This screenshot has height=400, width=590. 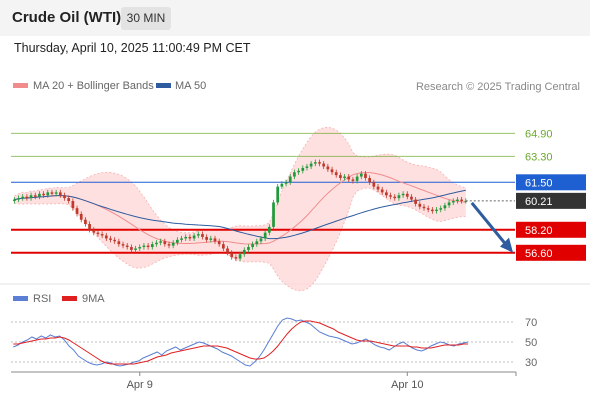 What do you see at coordinates (489, 223) in the screenshot?
I see `forecast-arrow-shaft` at bounding box center [489, 223].